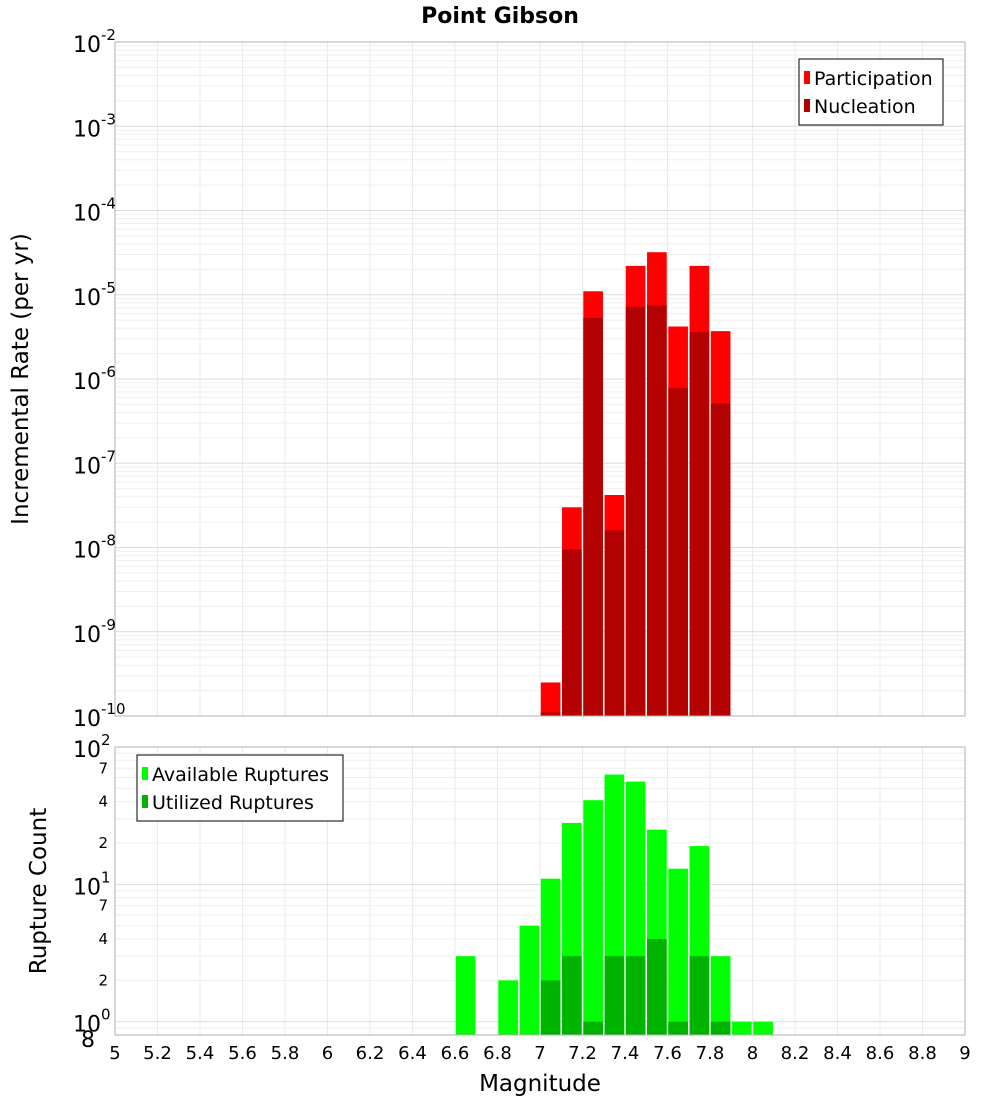  What do you see at coordinates (285, 1053) in the screenshot?
I see `x-tick-label: 5.8` at bounding box center [285, 1053].